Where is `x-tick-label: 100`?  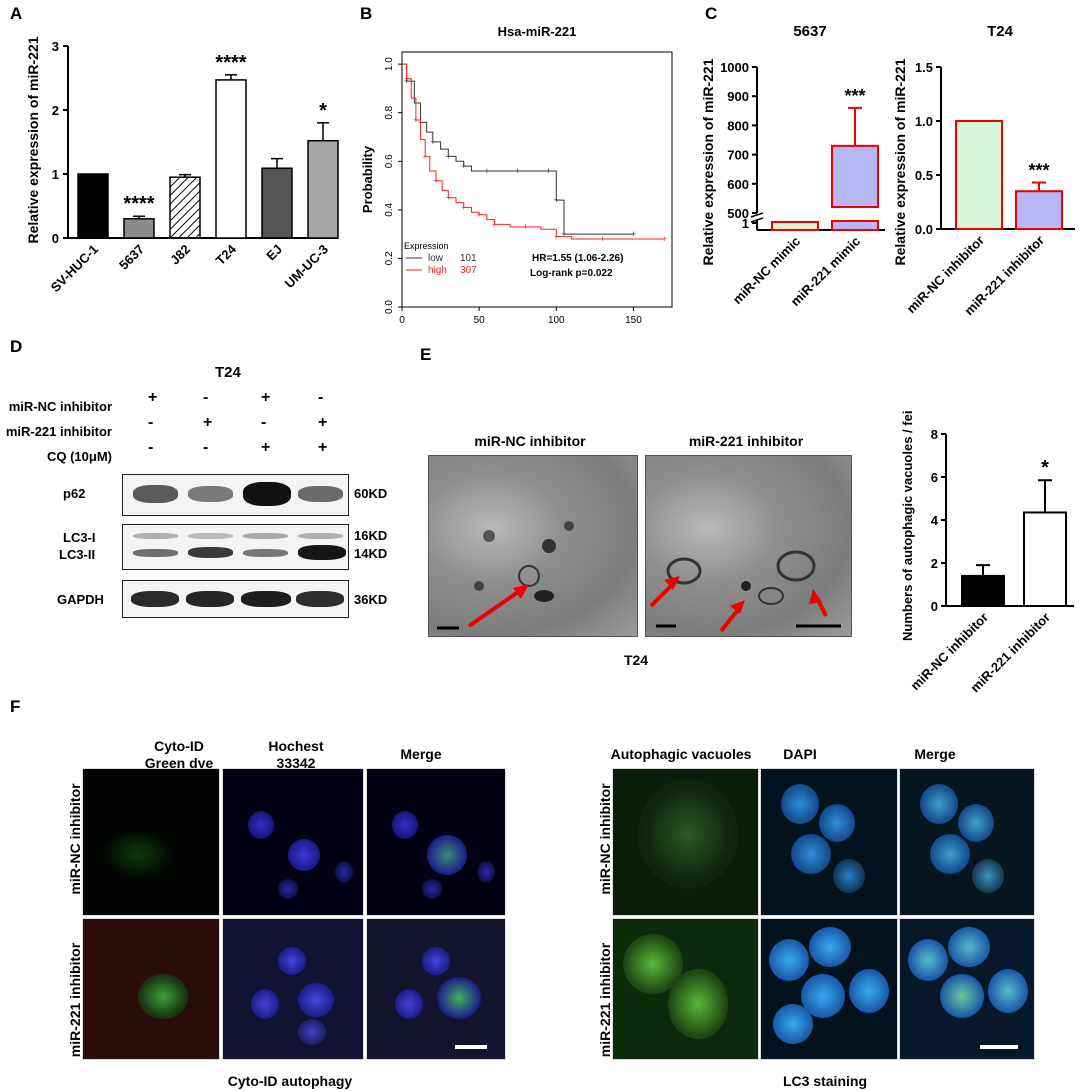
x-tick-label: 100 is located at coordinates (556, 320).